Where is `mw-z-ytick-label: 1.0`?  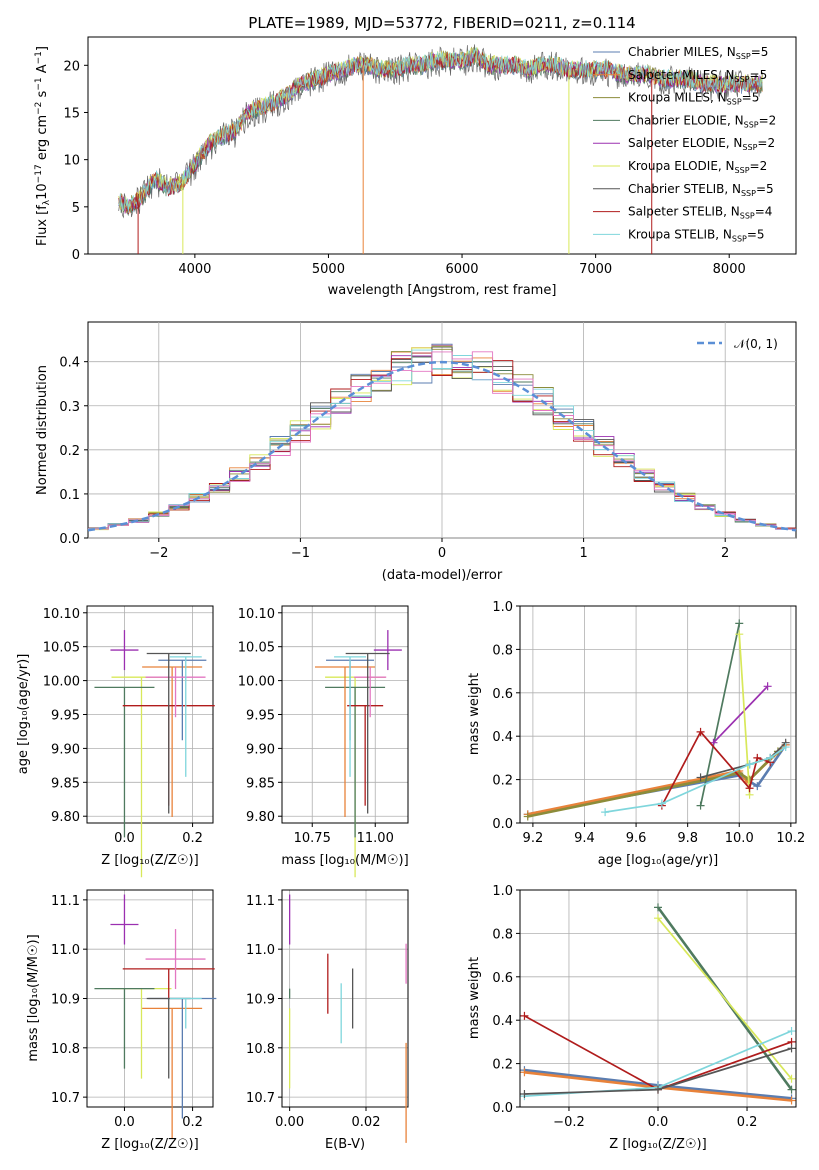
mw-z-ytick-label: 1.0 is located at coordinates (502, 891).